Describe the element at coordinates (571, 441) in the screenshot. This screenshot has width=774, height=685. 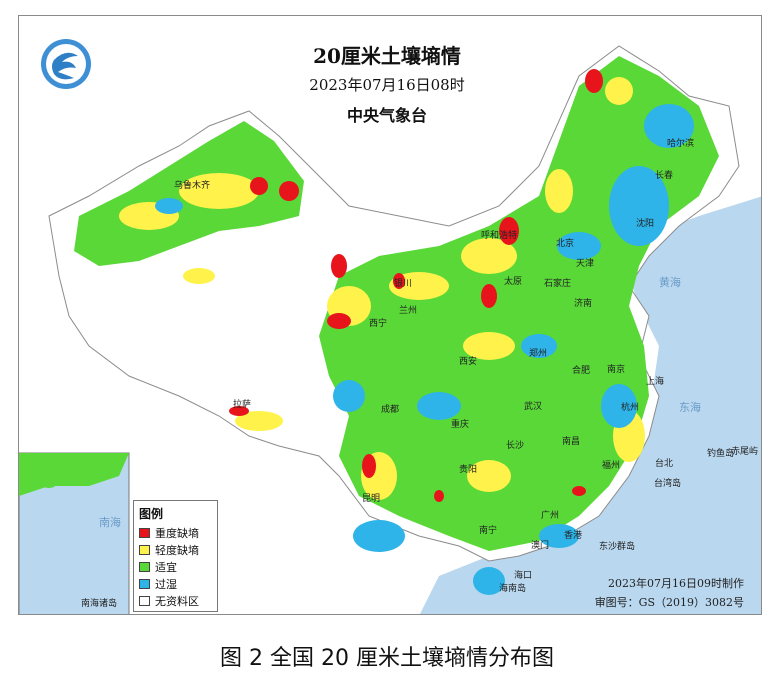
I see `city-label: 南昌` at that location.